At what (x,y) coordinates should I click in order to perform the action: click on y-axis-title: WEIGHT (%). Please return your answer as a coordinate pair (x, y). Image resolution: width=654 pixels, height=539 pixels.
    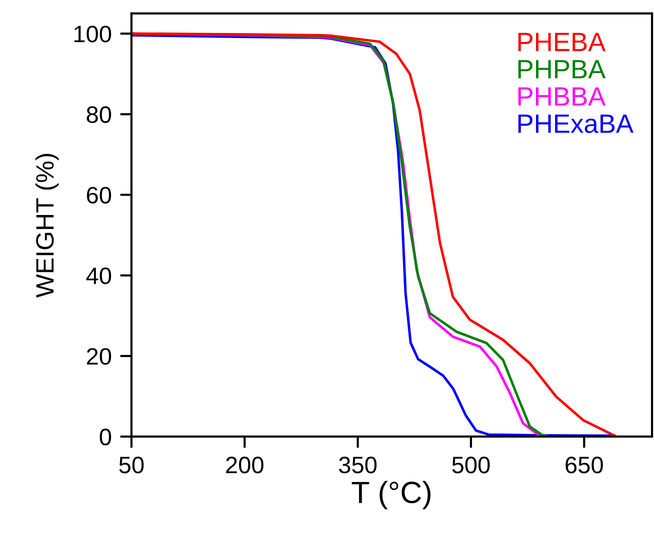
    Looking at the image, I should click on (47, 226).